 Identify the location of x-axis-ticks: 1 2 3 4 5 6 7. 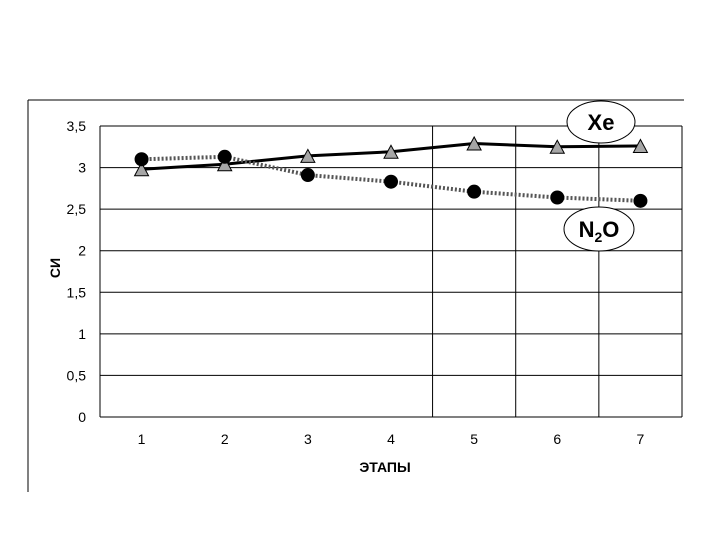
(391, 439).